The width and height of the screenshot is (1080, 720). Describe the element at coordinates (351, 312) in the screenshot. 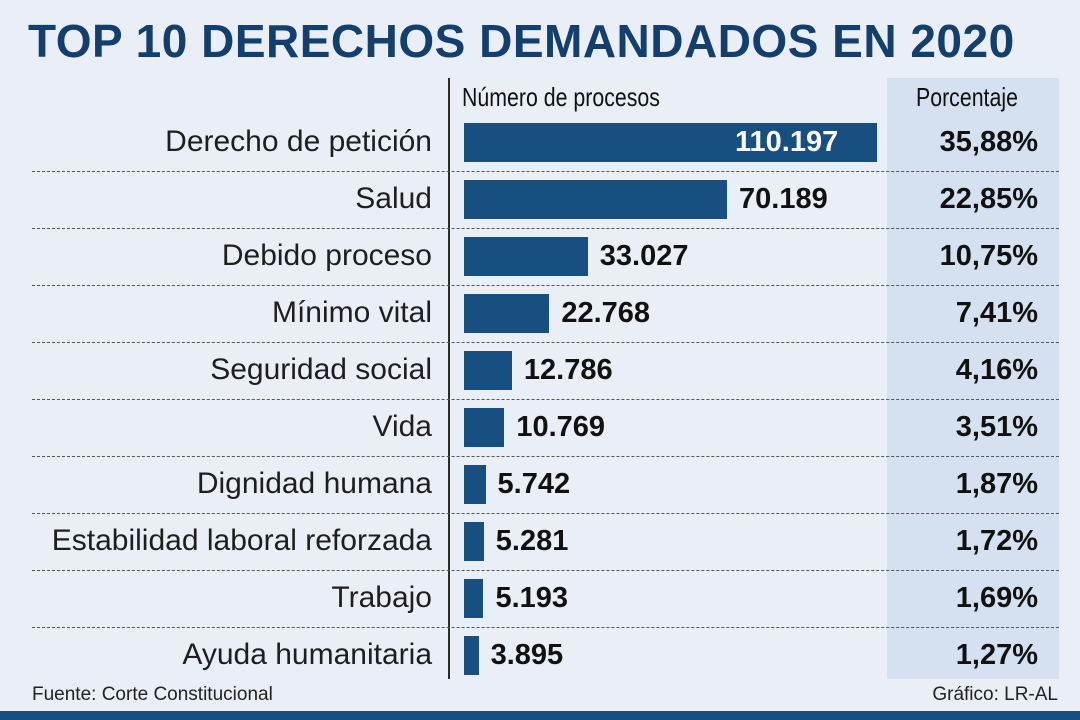

I see `row-label: Mínimo vital` at that location.